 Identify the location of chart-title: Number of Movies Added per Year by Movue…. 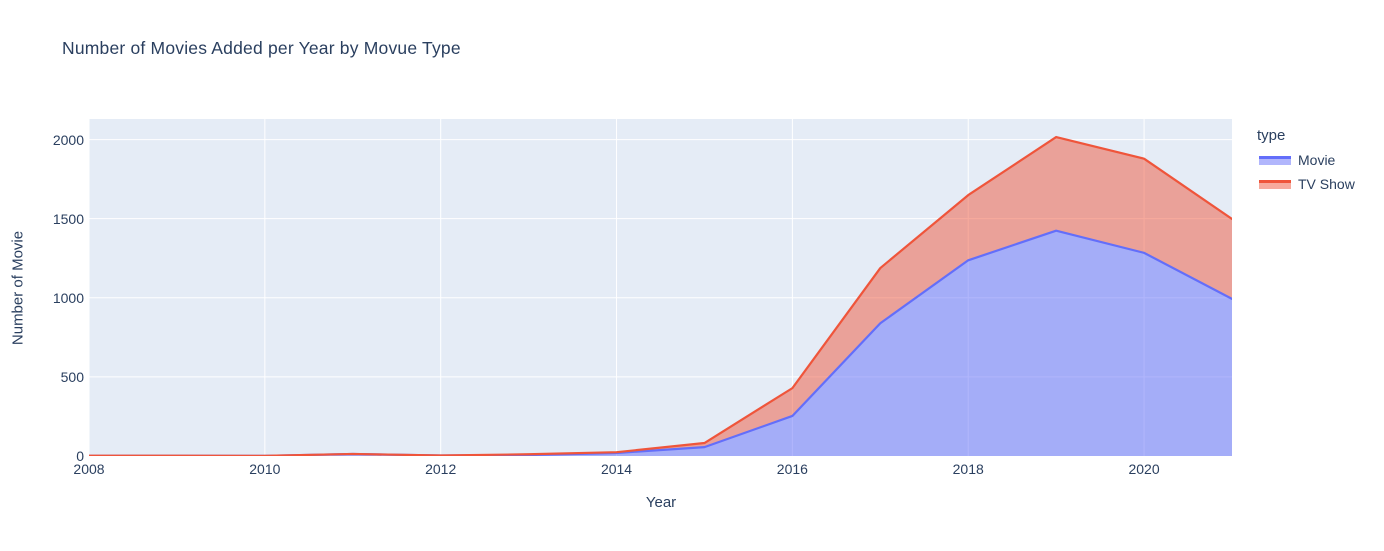
(261, 48).